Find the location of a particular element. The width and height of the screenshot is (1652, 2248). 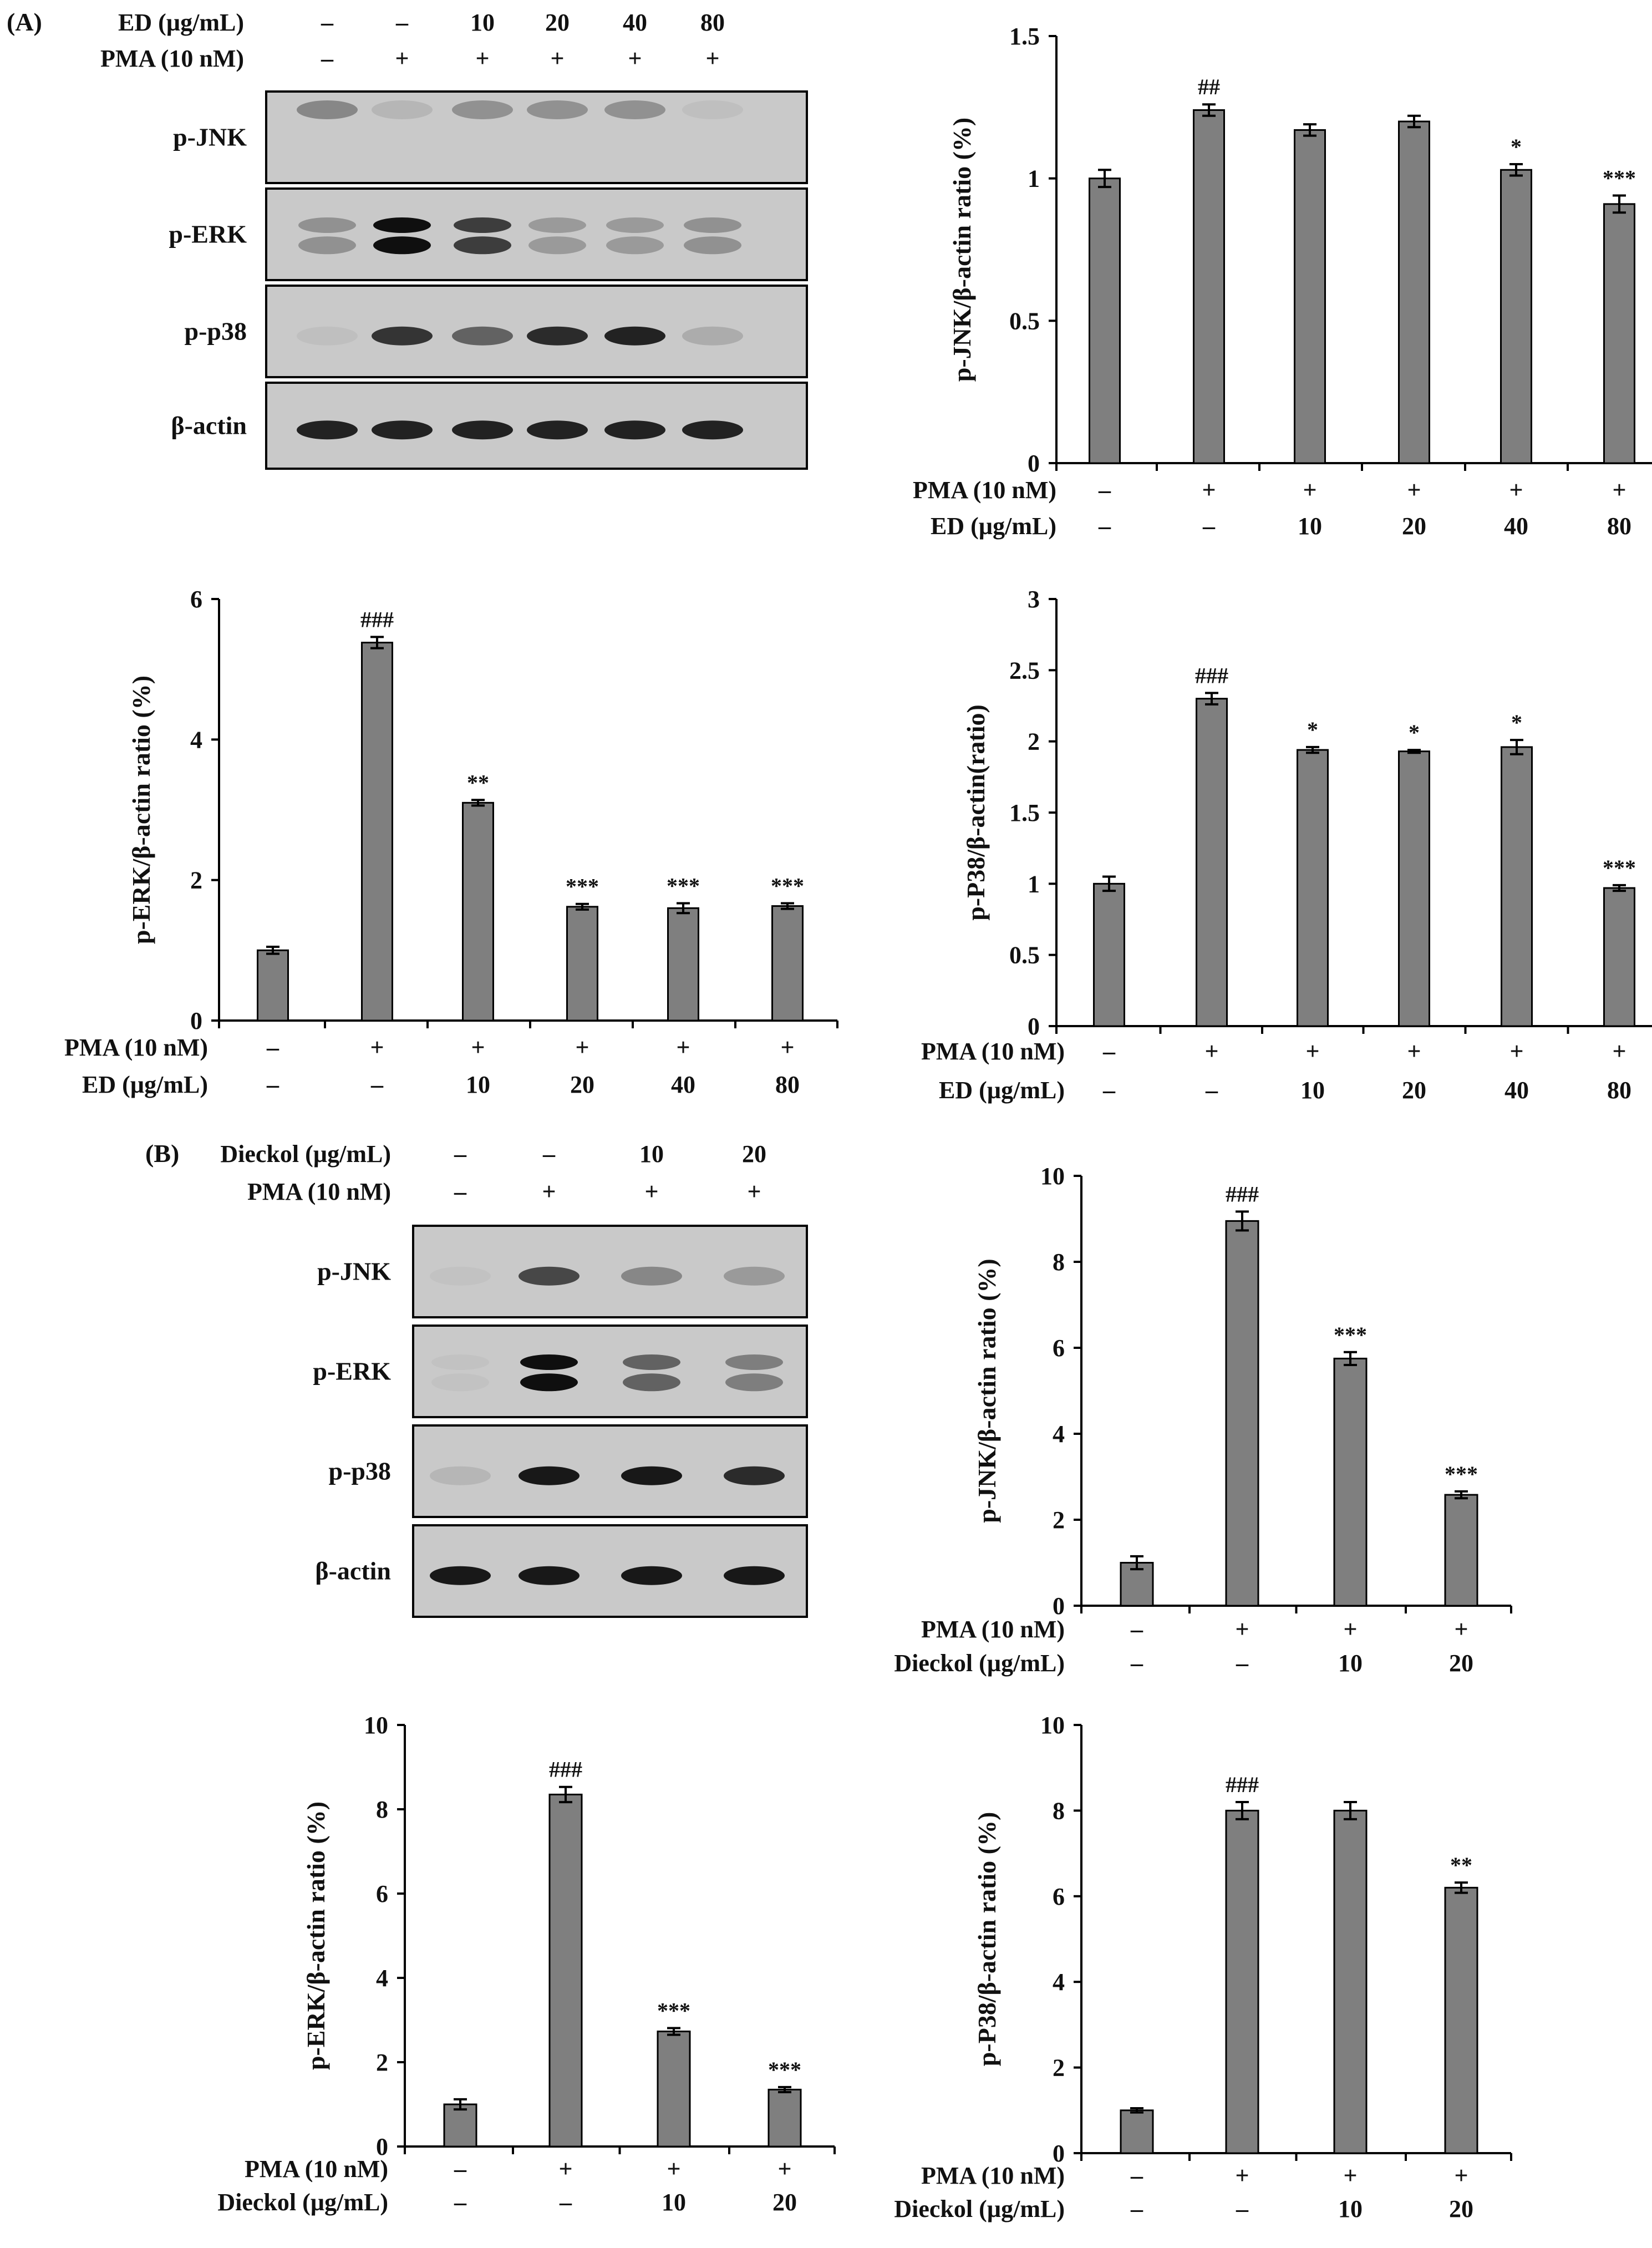

blot-header-ed-value: – is located at coordinates (327, 23).